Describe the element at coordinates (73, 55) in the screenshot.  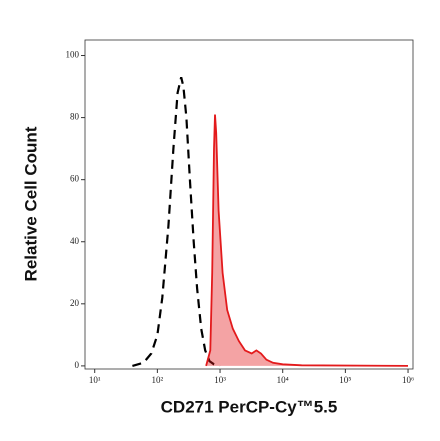
I see `y-tick-label: 100` at that location.